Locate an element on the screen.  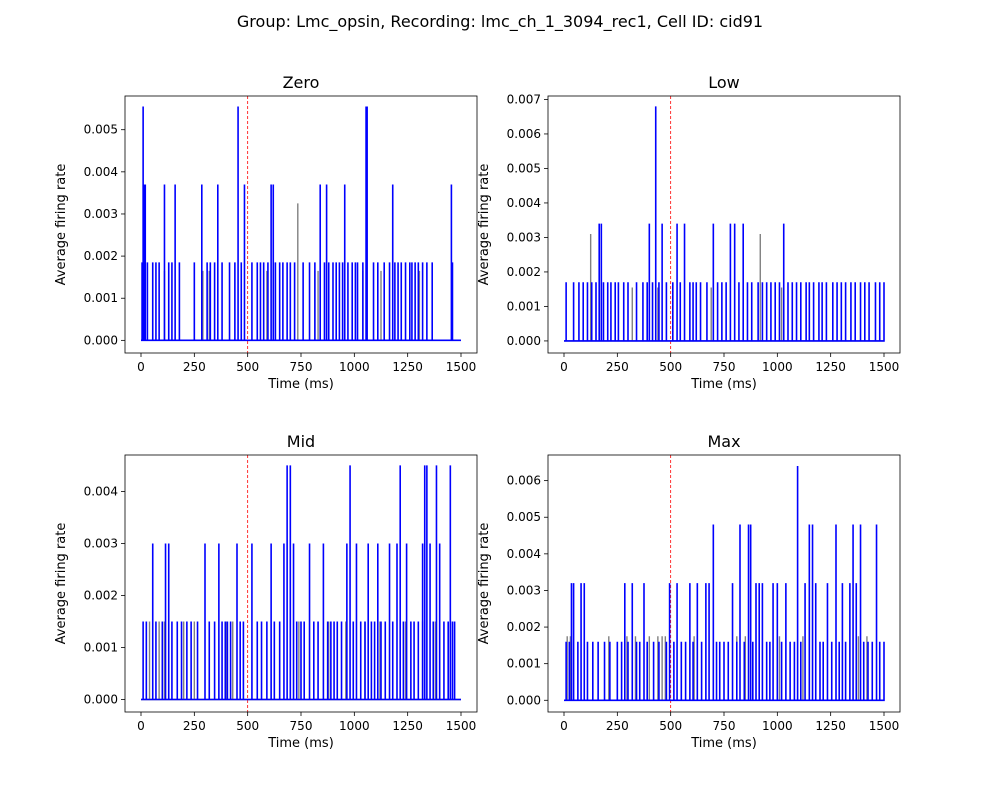
plot-area-mid is located at coordinates (301, 583).